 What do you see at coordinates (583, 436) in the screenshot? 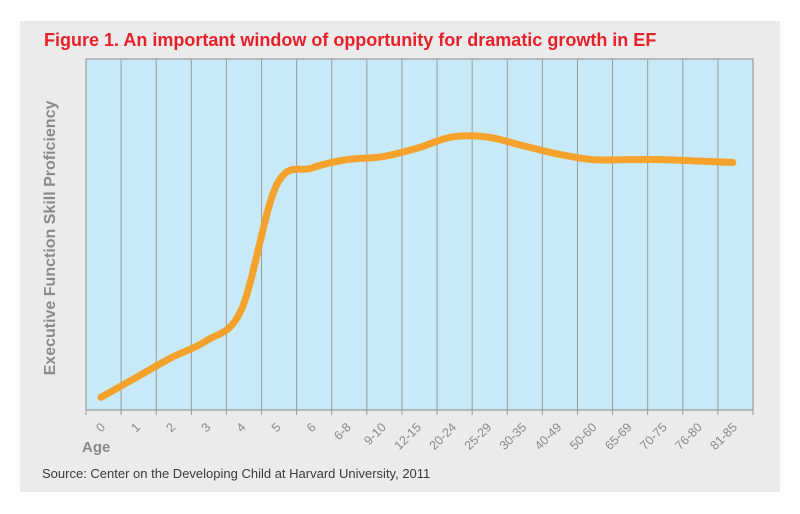
I see `x-tick-label: 50-60` at bounding box center [583, 436].